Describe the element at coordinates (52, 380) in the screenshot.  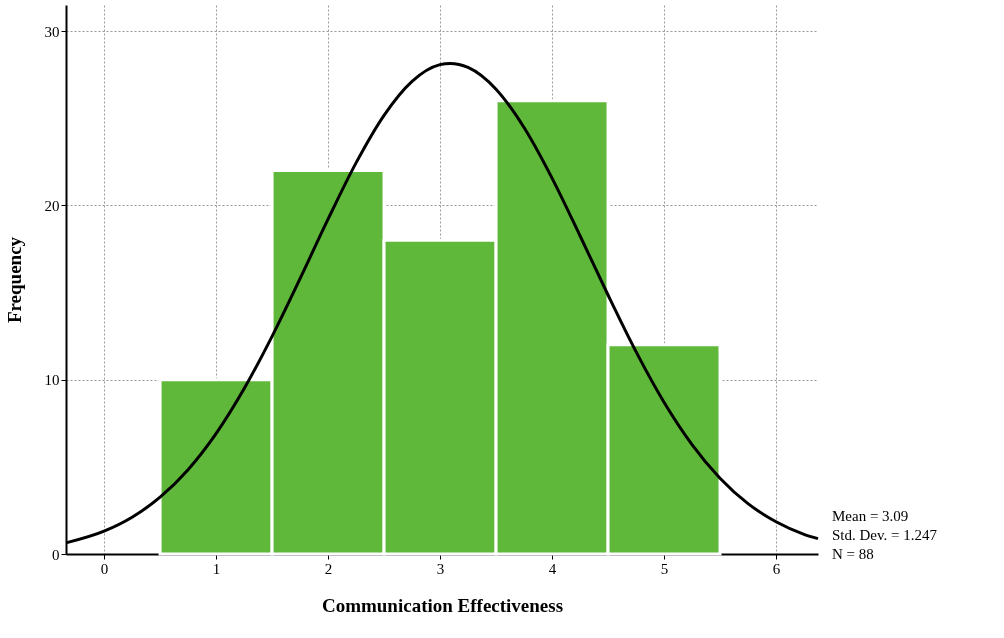
I see `y-tick-label: 10` at that location.